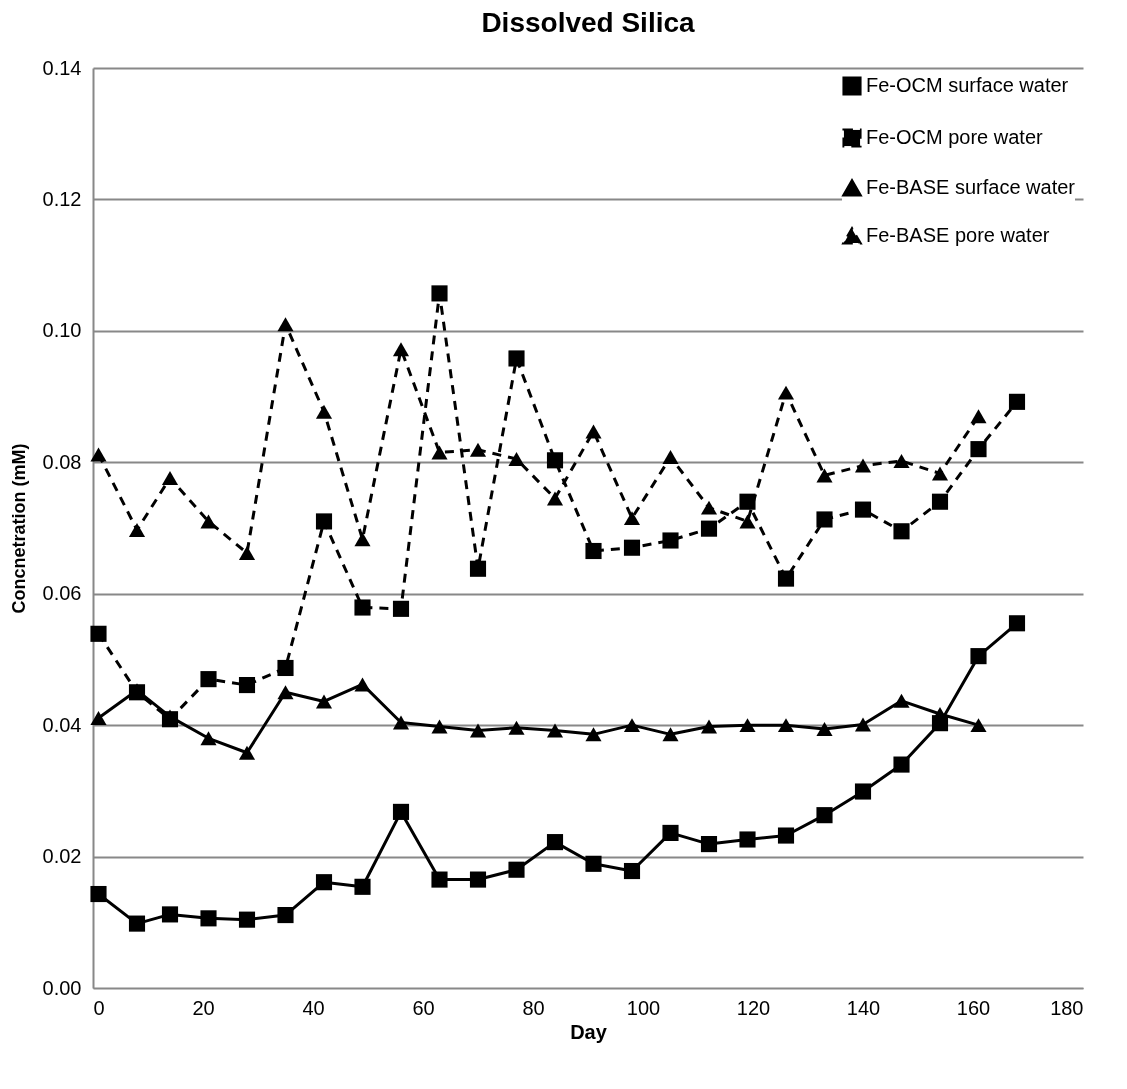 The height and width of the screenshot is (1089, 1127). What do you see at coordinates (955, 137) in the screenshot?
I see `legend-label: Fe-OCM pore water` at bounding box center [955, 137].